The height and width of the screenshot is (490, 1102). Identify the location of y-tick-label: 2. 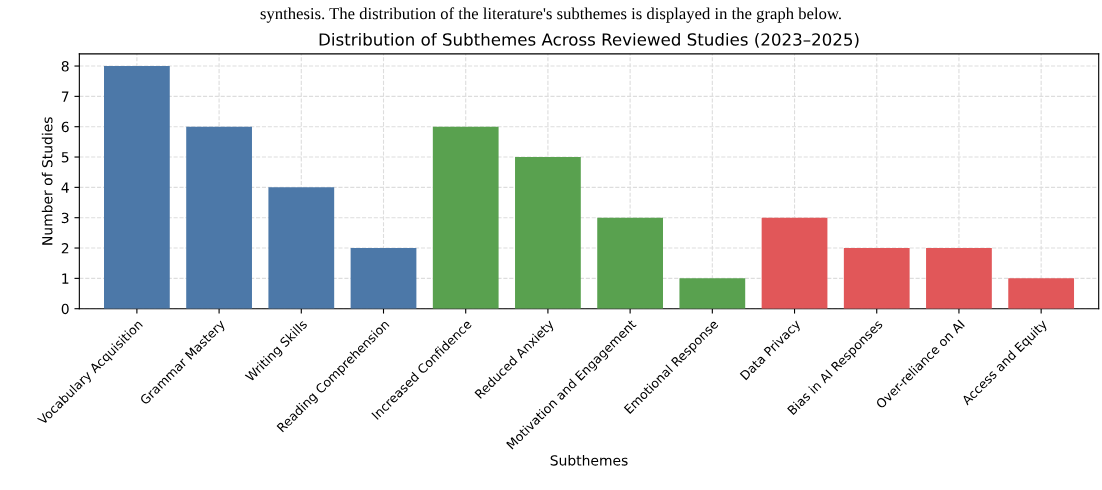
(65, 248).